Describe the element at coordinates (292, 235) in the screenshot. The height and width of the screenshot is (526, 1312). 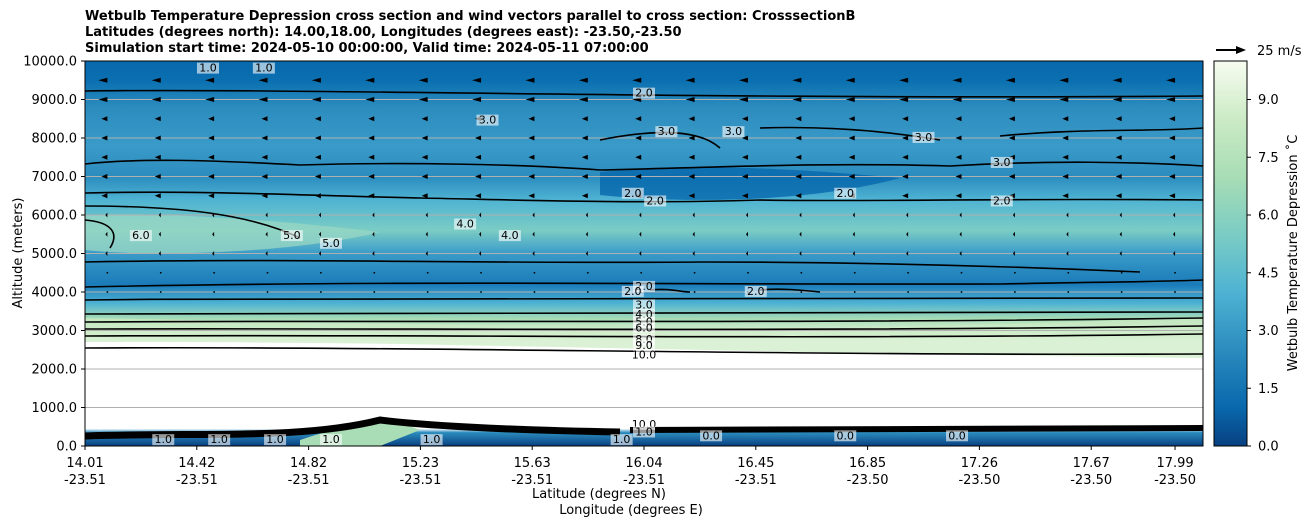
I see `contour-label: 5.0` at that location.